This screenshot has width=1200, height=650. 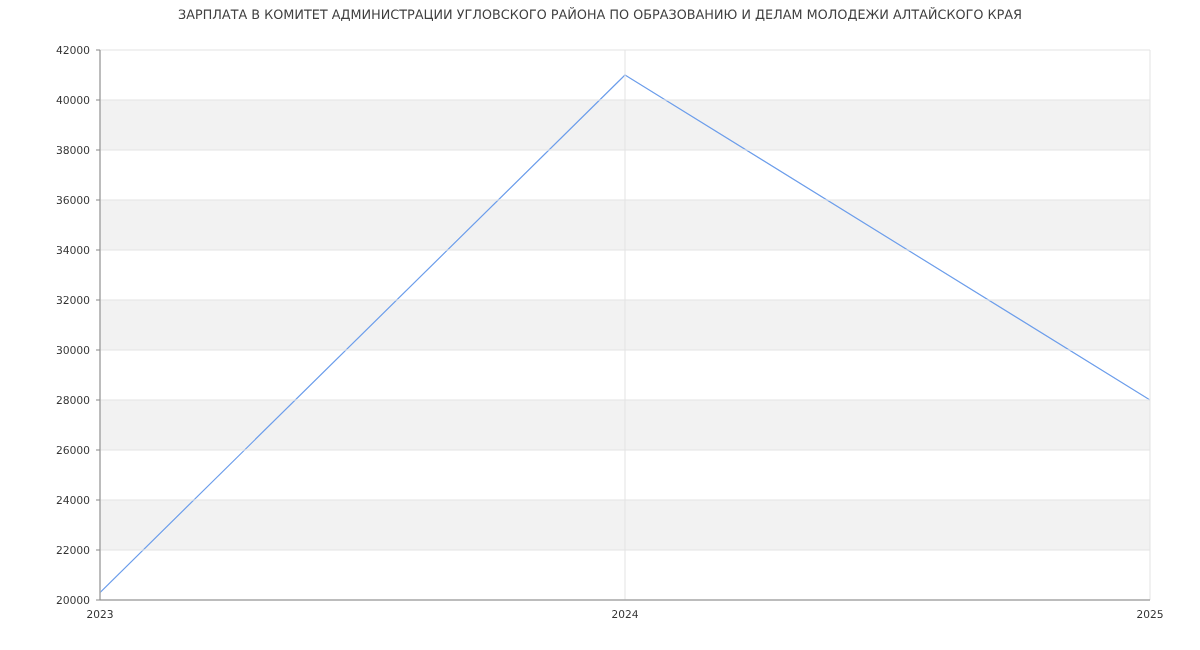 I want to click on x-tick-label: 2025, so click(x=1150, y=614).